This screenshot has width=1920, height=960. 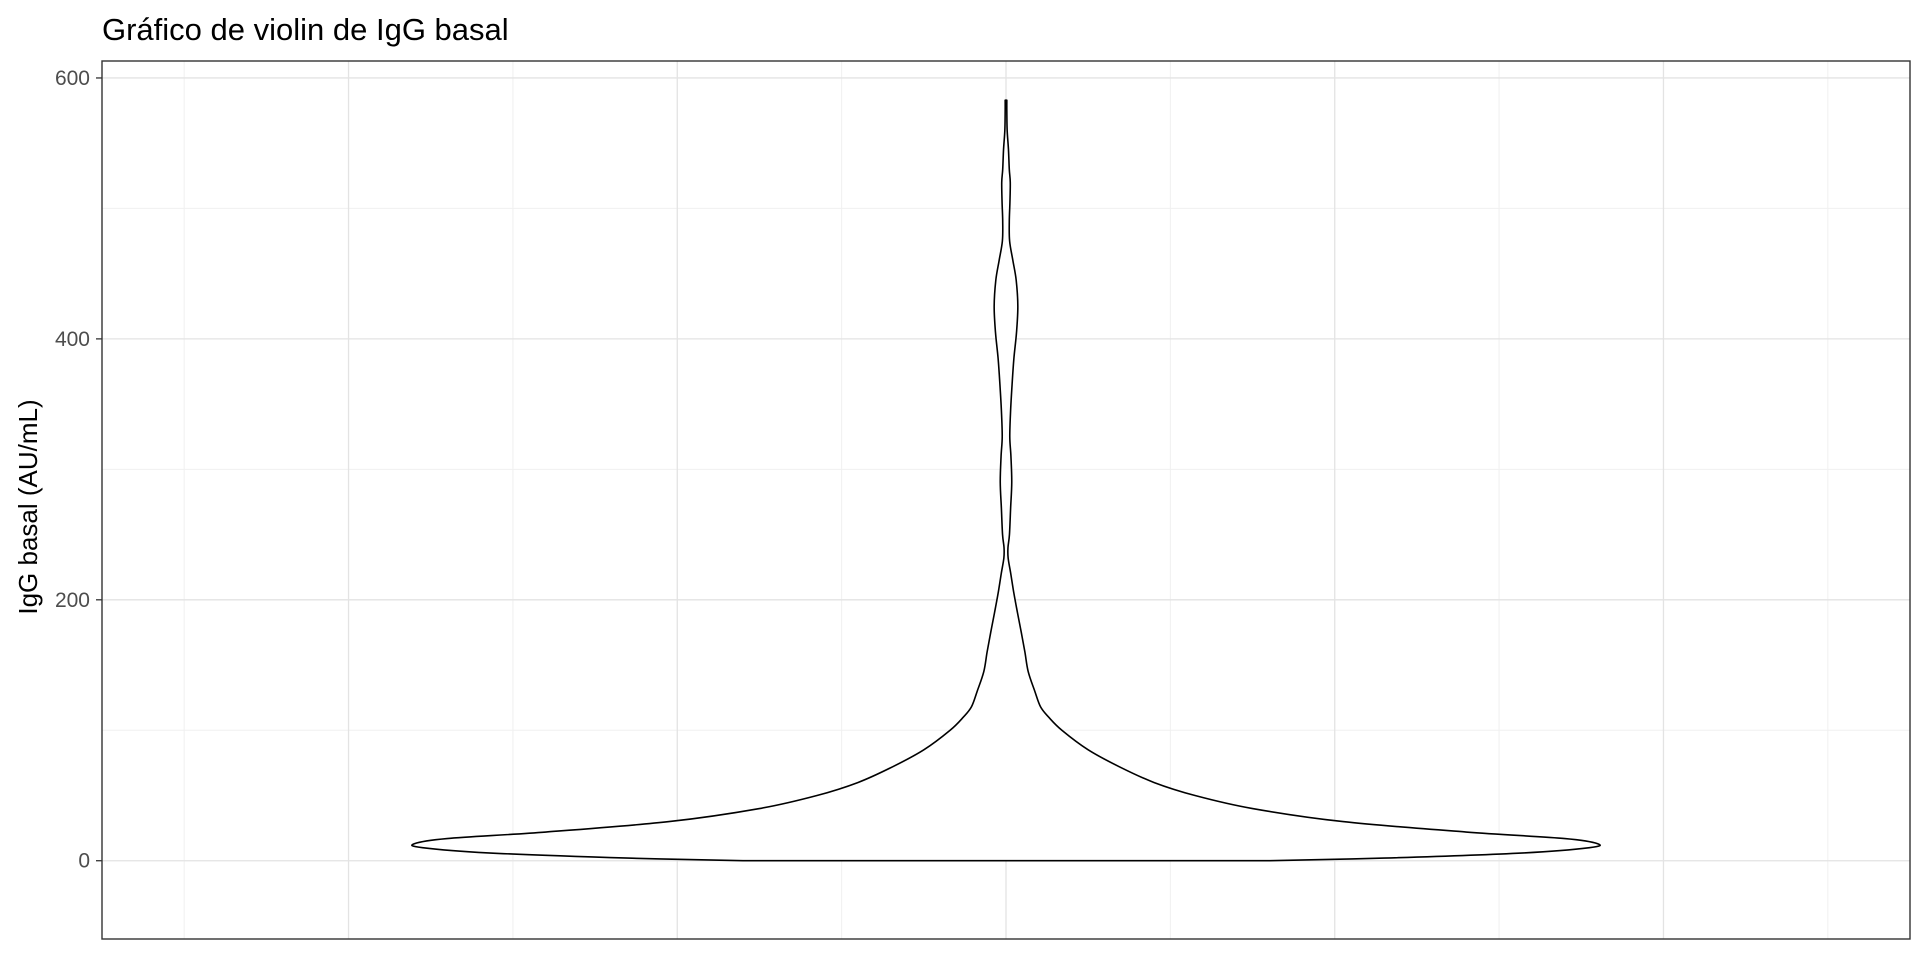 I want to click on y-axis-label: IgG basal (AU/mL), so click(x=28, y=506).